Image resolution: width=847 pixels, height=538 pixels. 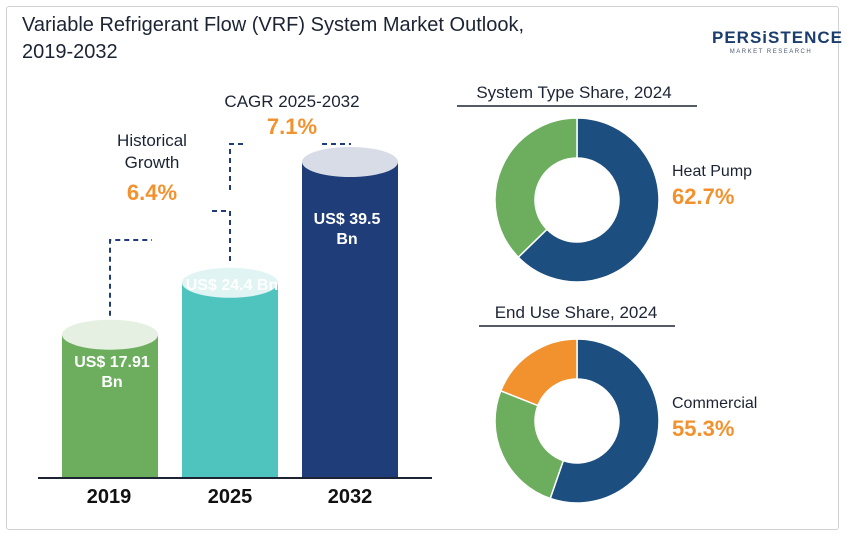 I want to click on bar-2025, so click(x=230, y=380).